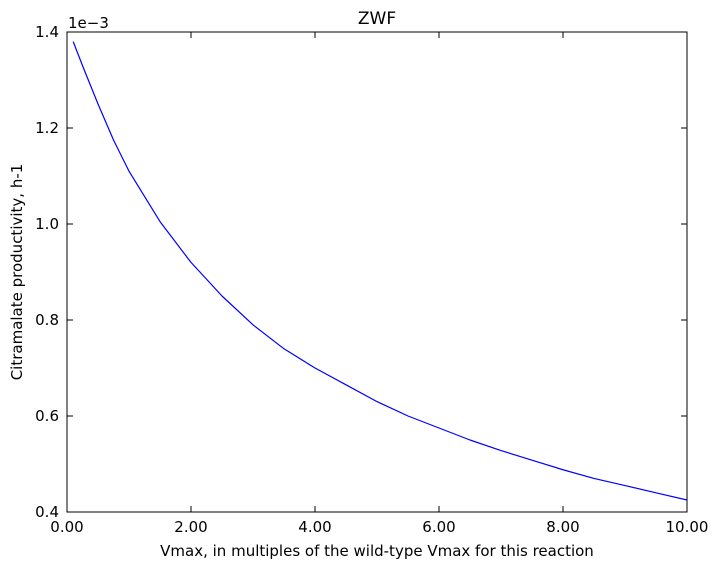 This screenshot has width=720, height=570. Describe the element at coordinates (17, 272) in the screenshot. I see `y-axis-label: Citramalate productivity, h-1` at that location.